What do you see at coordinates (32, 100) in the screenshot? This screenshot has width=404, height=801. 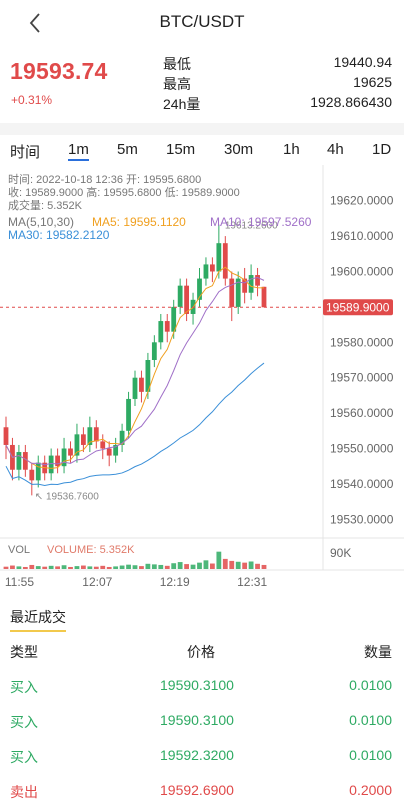 I see `price-change: +0.31%` at bounding box center [32, 100].